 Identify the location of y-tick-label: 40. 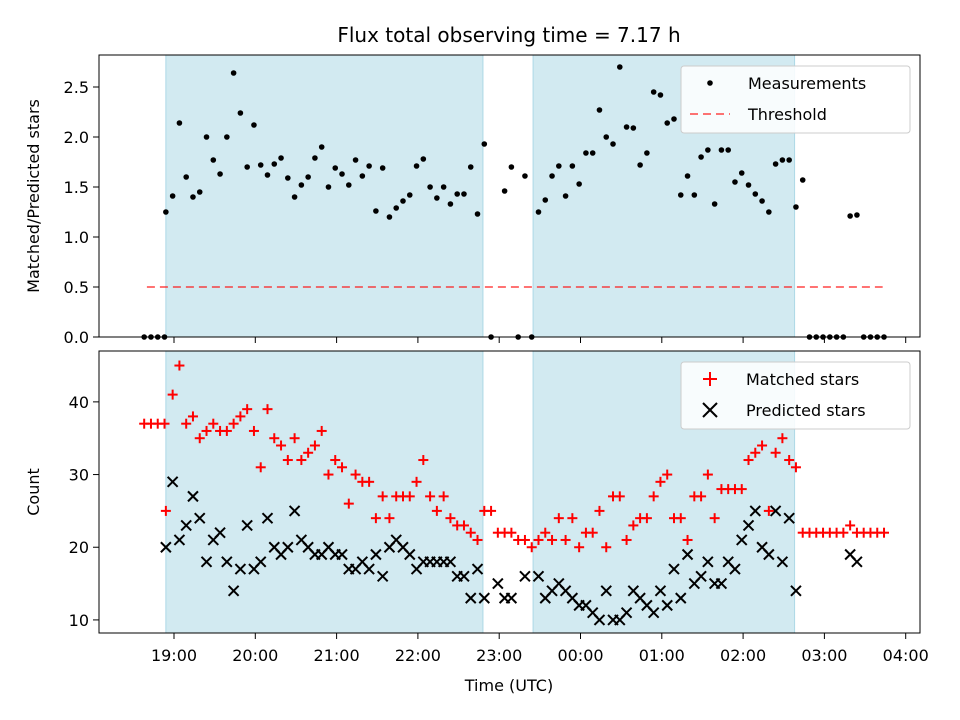
(79, 402).